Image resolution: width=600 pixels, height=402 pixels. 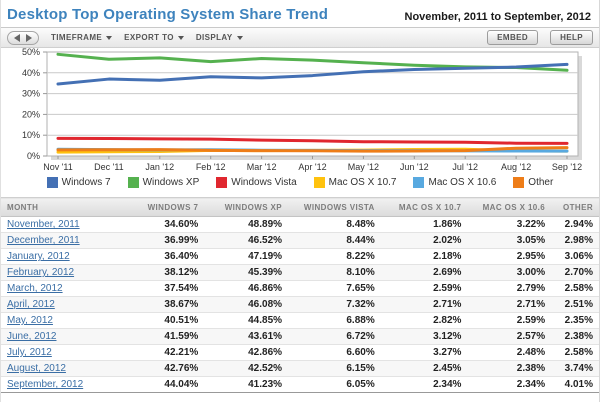 What do you see at coordinates (334, 288) in the screenshot?
I see `share-value-cell: 7.65%` at bounding box center [334, 288].